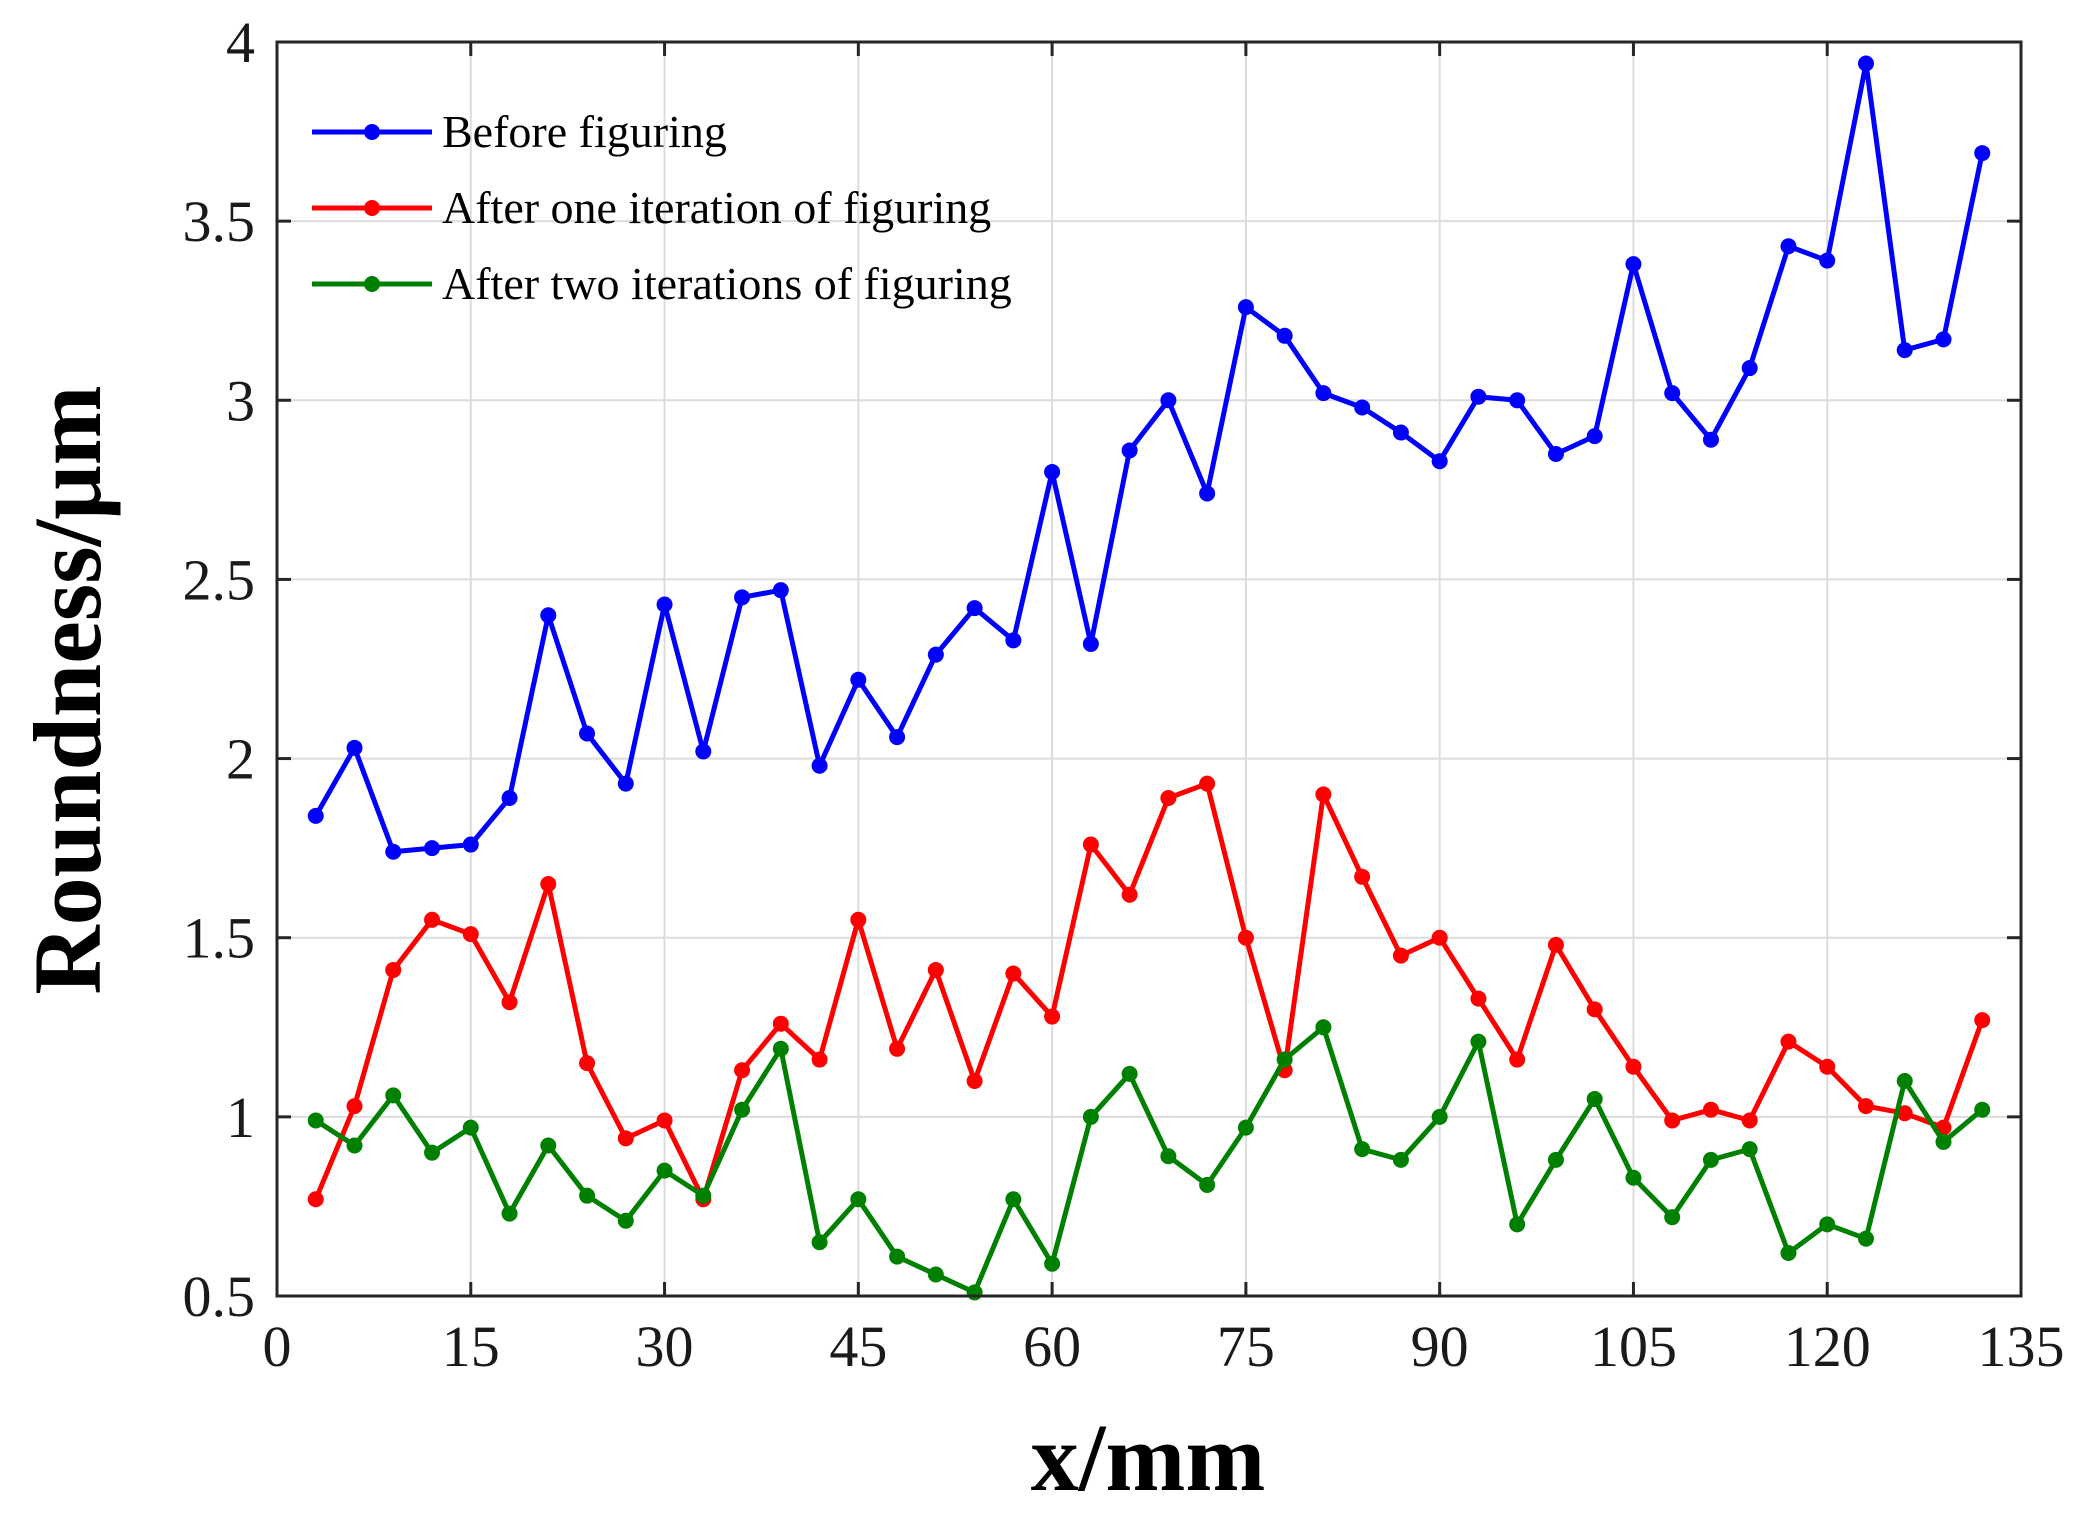 The width and height of the screenshot is (2079, 1513). Describe the element at coordinates (372, 208) in the screenshot. I see `legend-swatch-marker` at that location.